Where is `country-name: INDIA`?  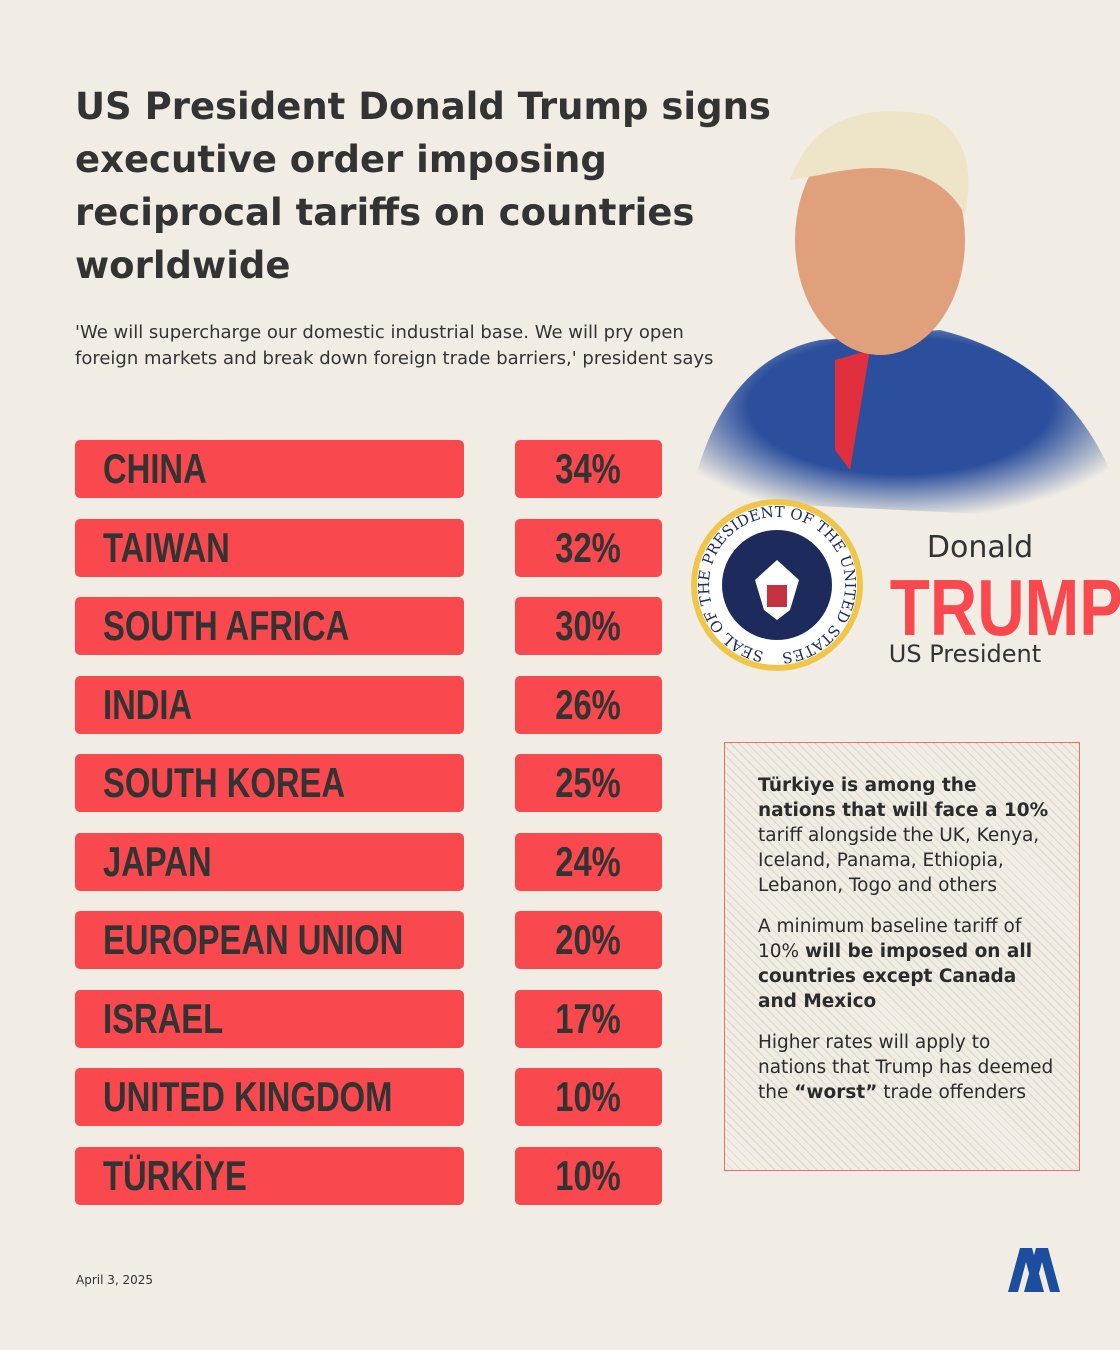 country-name: INDIA is located at coordinates (148, 704).